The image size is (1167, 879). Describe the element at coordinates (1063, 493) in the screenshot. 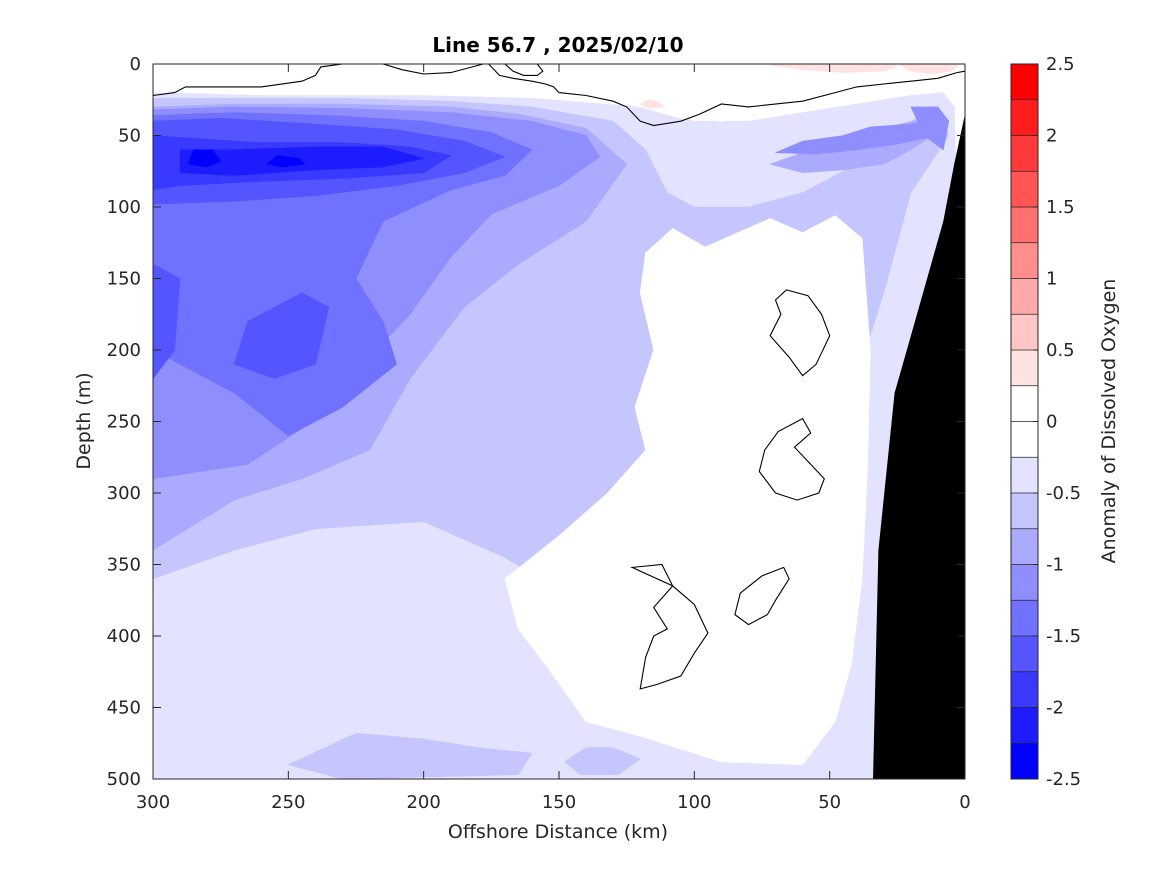

I see `colorbar-tick-label: -0.5` at that location.